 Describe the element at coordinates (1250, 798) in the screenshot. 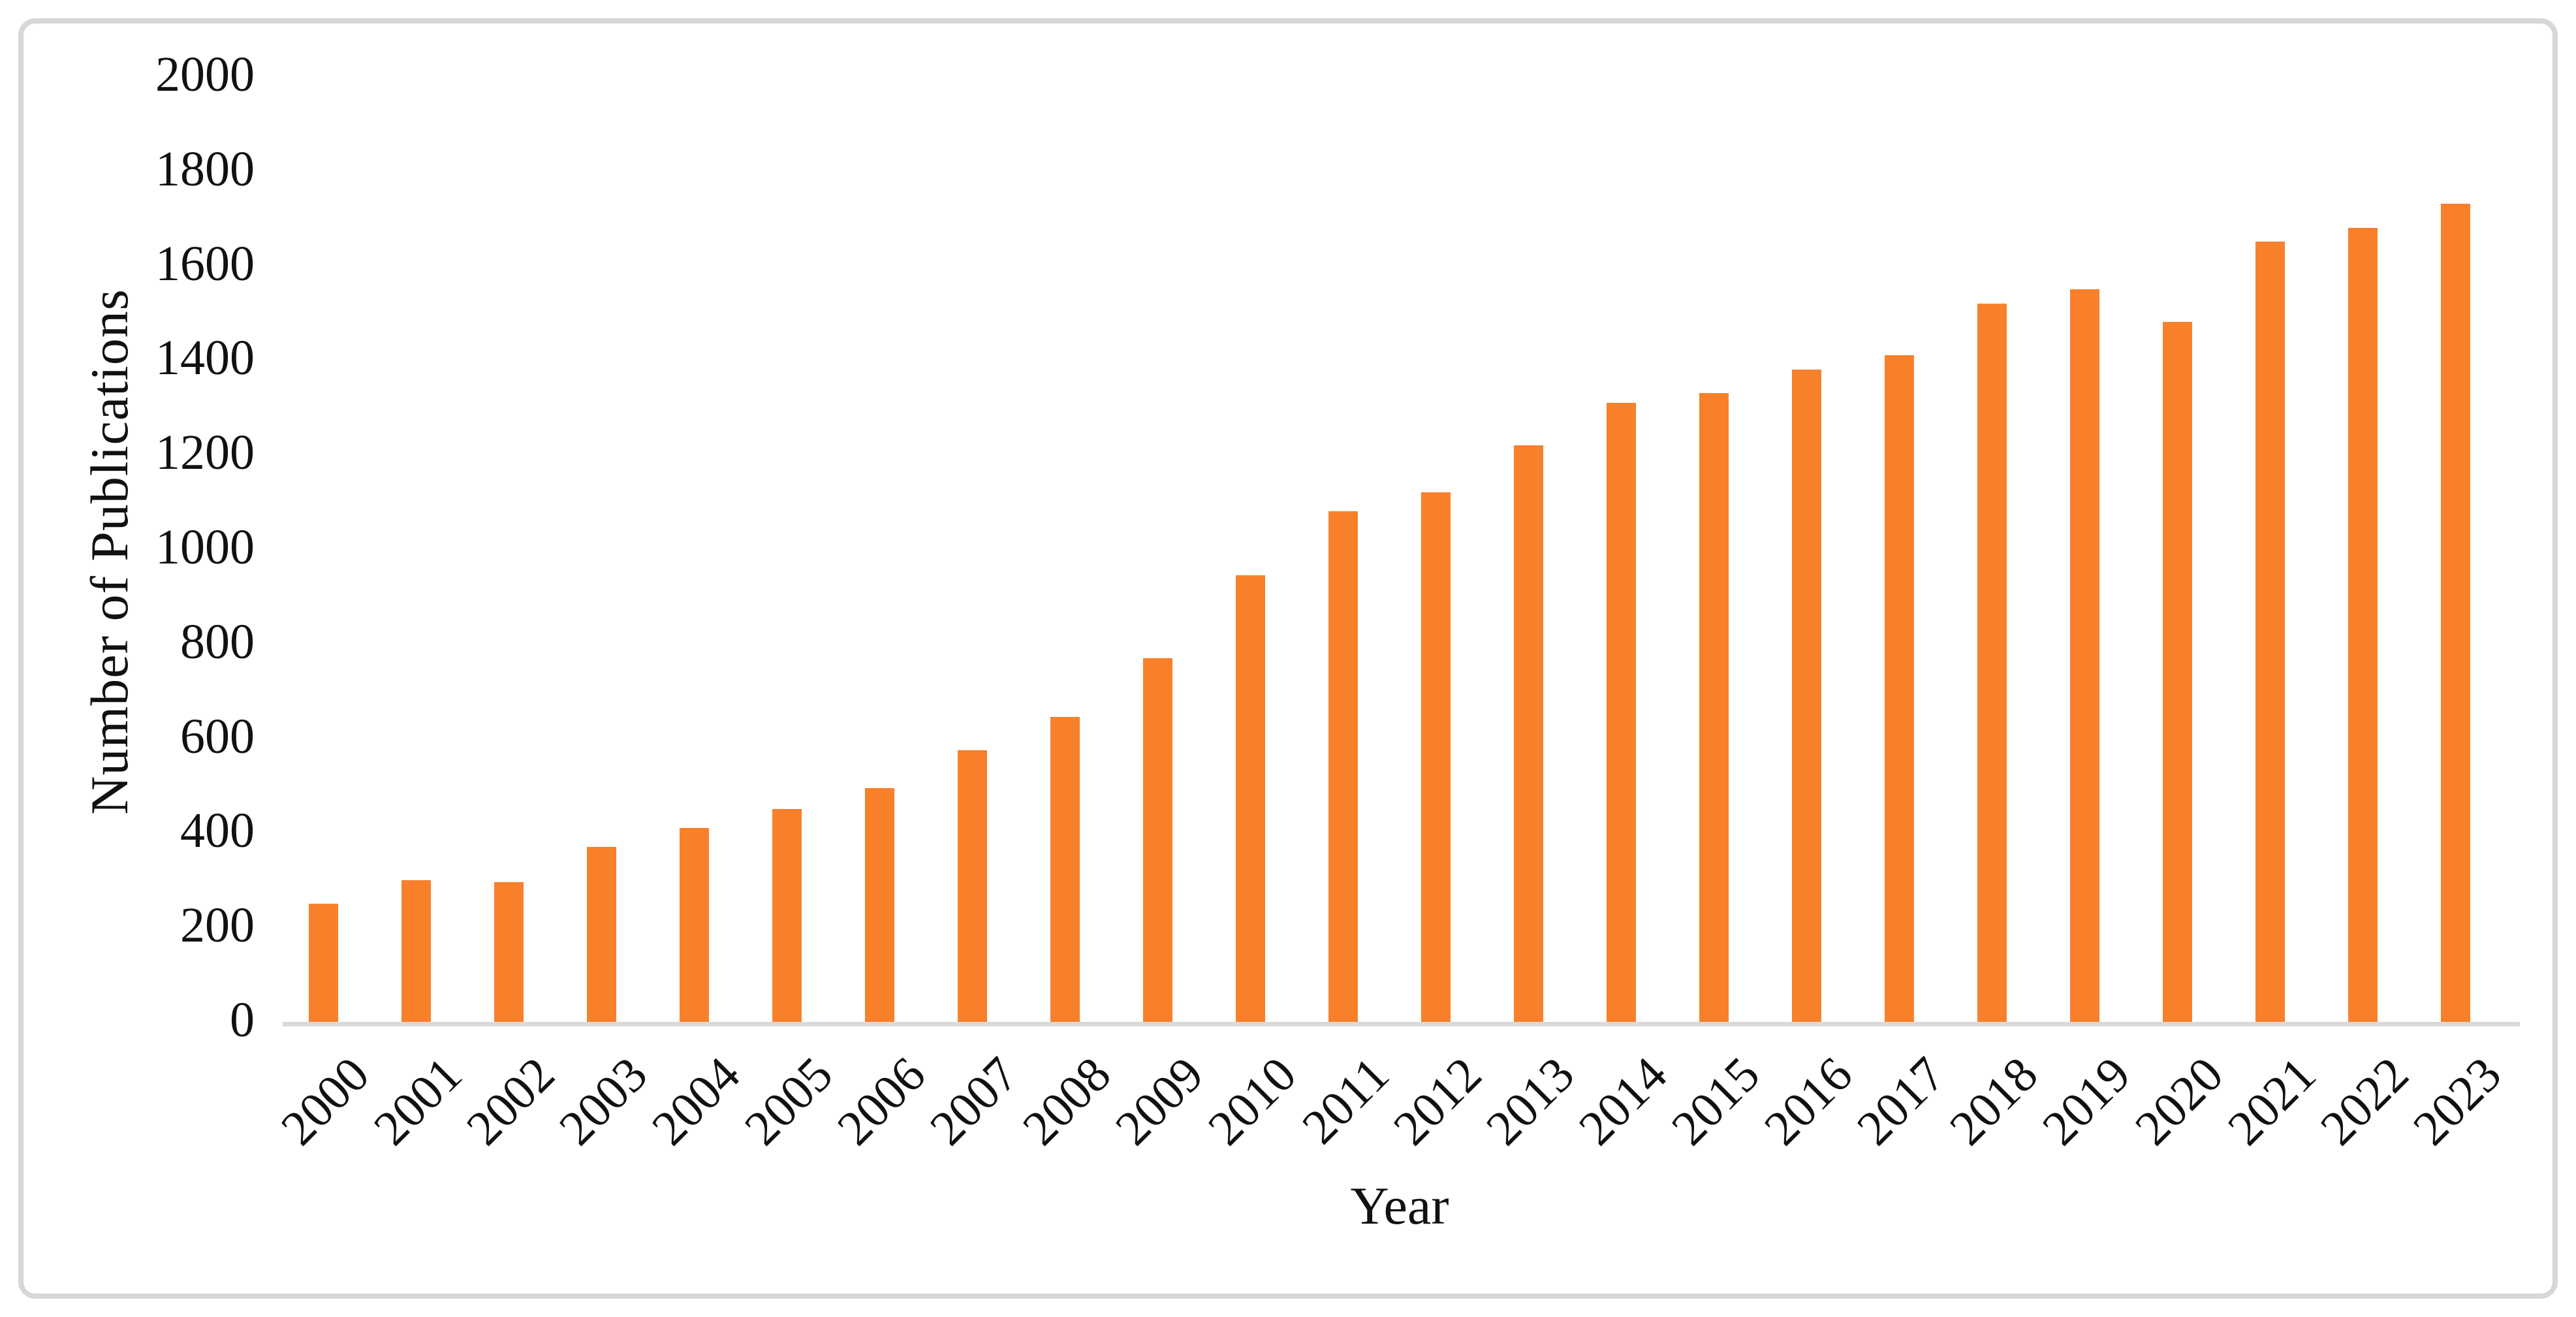

I see `bar-2010` at that location.